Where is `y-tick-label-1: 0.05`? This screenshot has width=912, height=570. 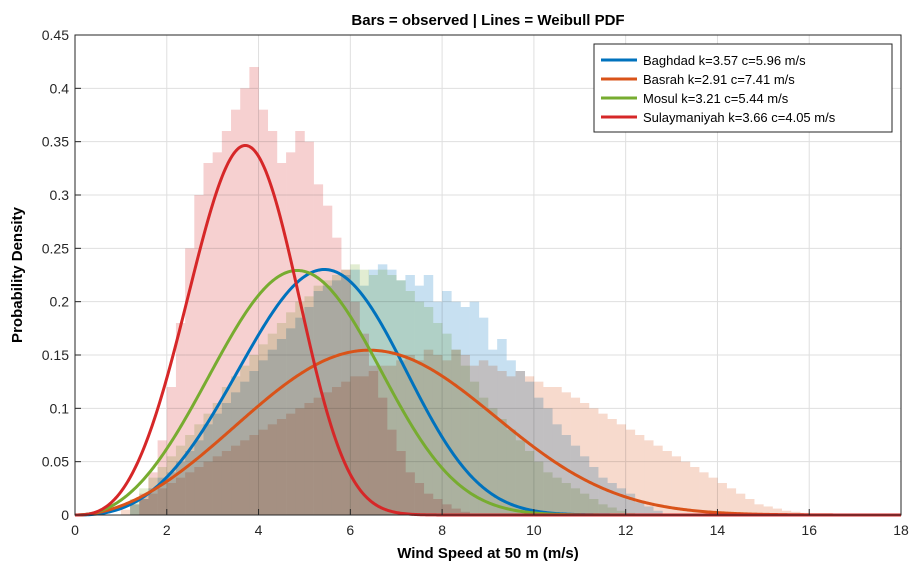 y-tick-label-1: 0.05 is located at coordinates (55, 462).